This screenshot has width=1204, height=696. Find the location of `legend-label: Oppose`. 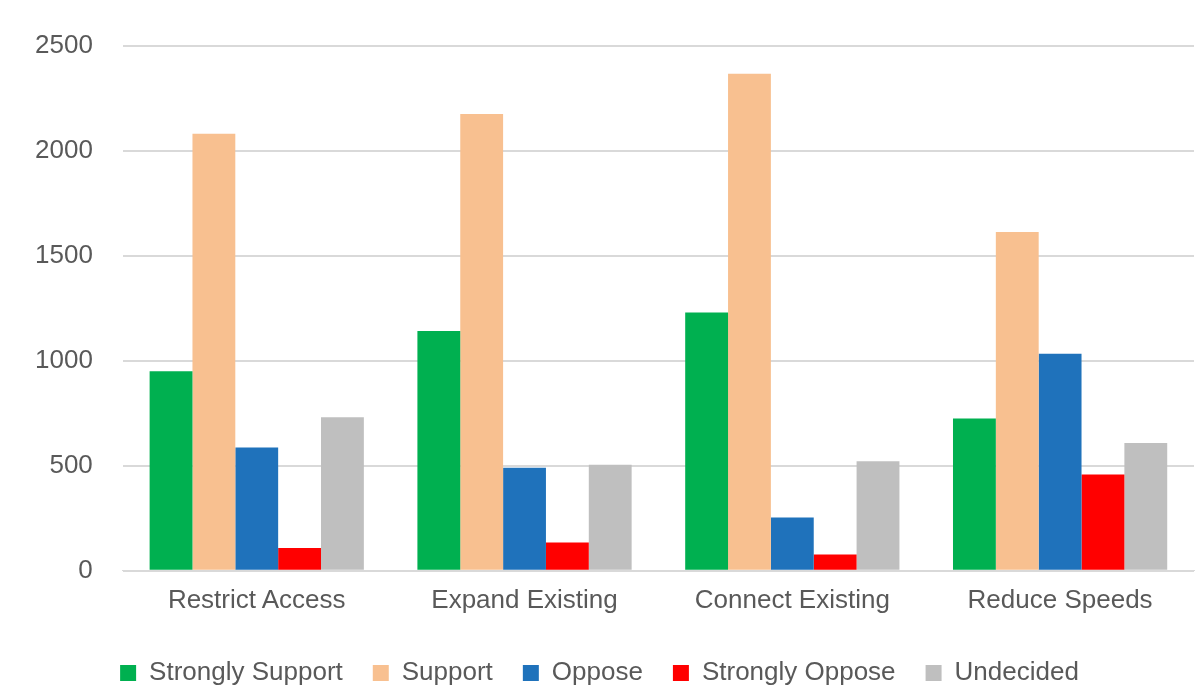

legend-label: Oppose is located at coordinates (597, 671).